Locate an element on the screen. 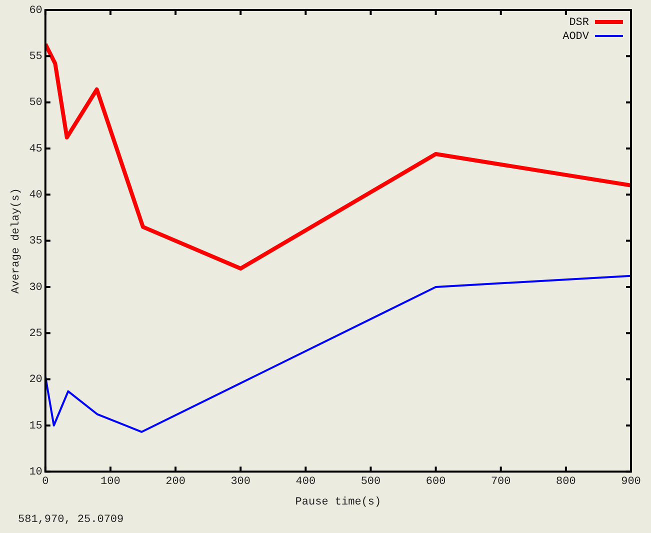  x-tick-label: 800 is located at coordinates (566, 482).